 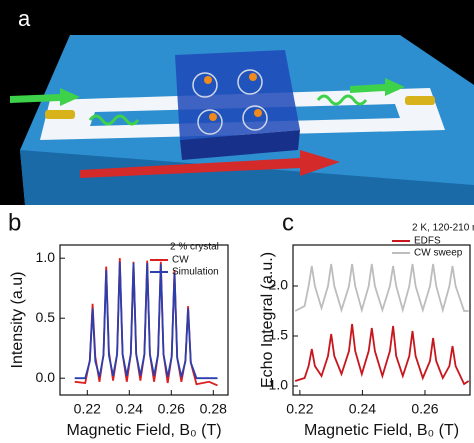 What do you see at coordinates (288, 222) in the screenshot?
I see `panel-label: c` at bounding box center [288, 222].